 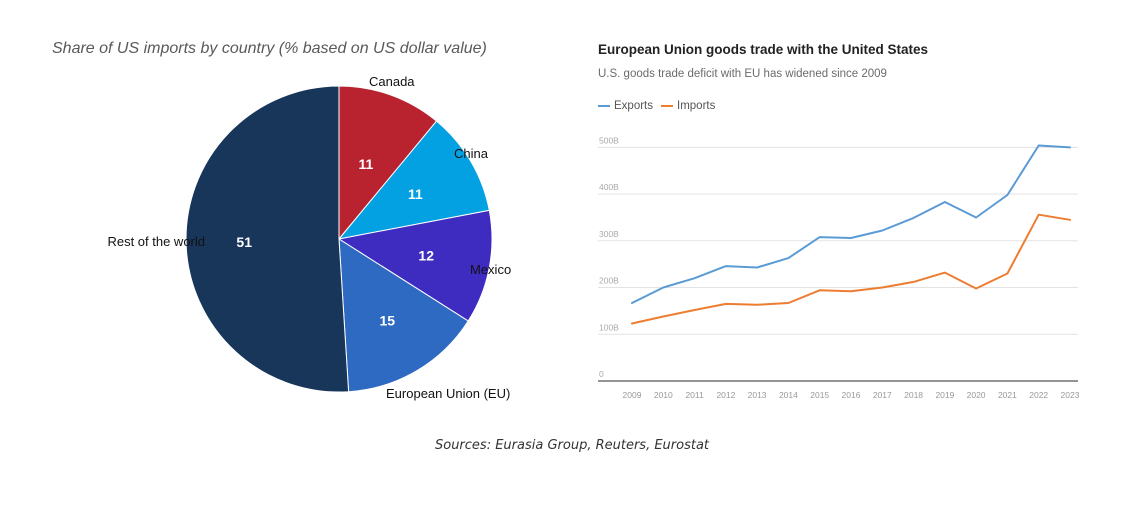 What do you see at coordinates (882, 395) in the screenshot?
I see `x-tick-label: 2017` at bounding box center [882, 395].